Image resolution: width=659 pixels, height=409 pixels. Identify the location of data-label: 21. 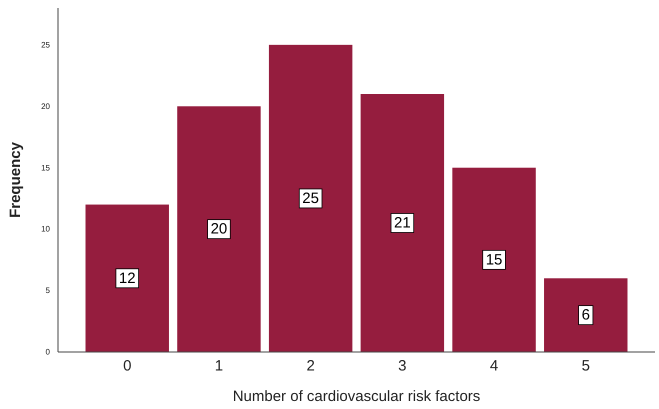
(402, 223).